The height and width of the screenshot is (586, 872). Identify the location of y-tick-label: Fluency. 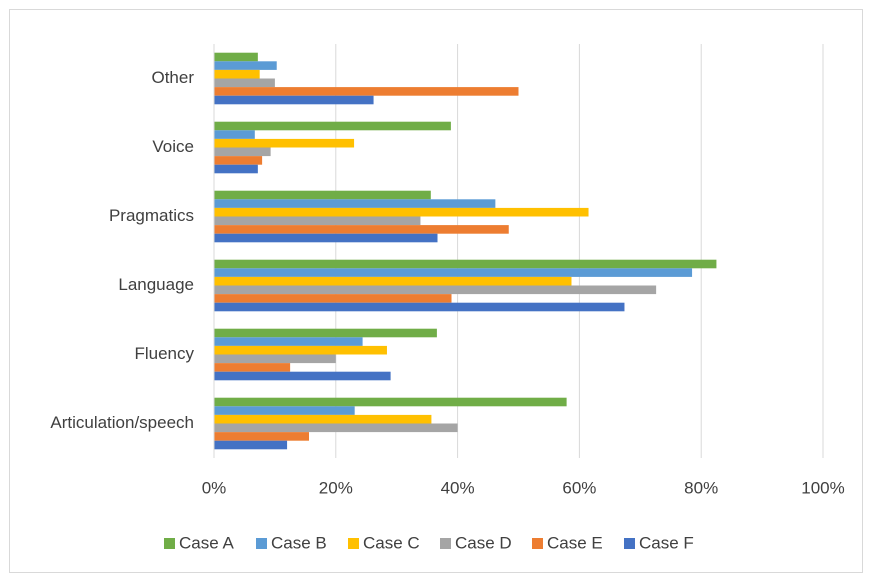
(164, 353).